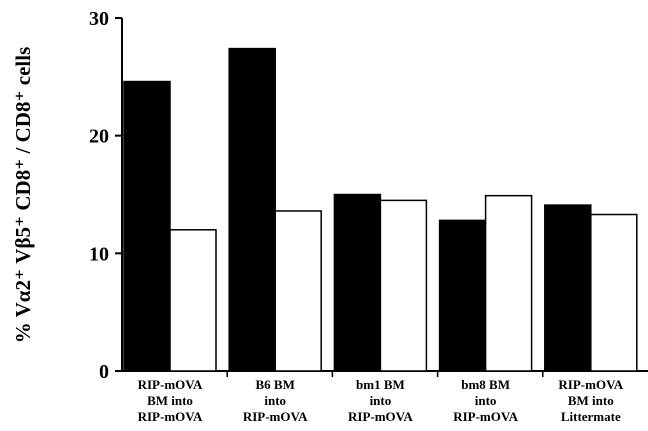 Image resolution: width=648 pixels, height=431 pixels. Describe the element at coordinates (99, 254) in the screenshot. I see `y-tick-label: 10` at that location.